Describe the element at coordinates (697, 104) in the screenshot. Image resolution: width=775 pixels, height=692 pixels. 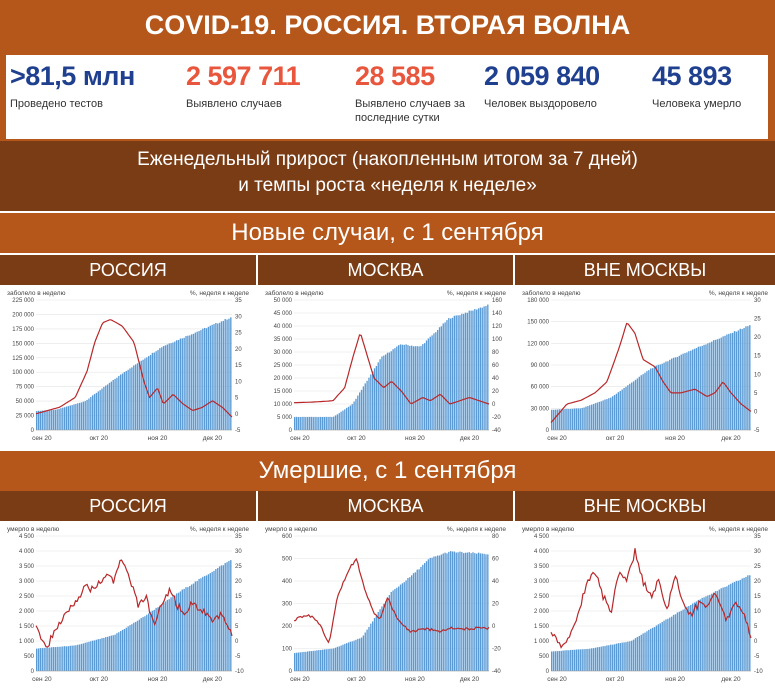
I see `stat-label: Человека умерло` at that location.